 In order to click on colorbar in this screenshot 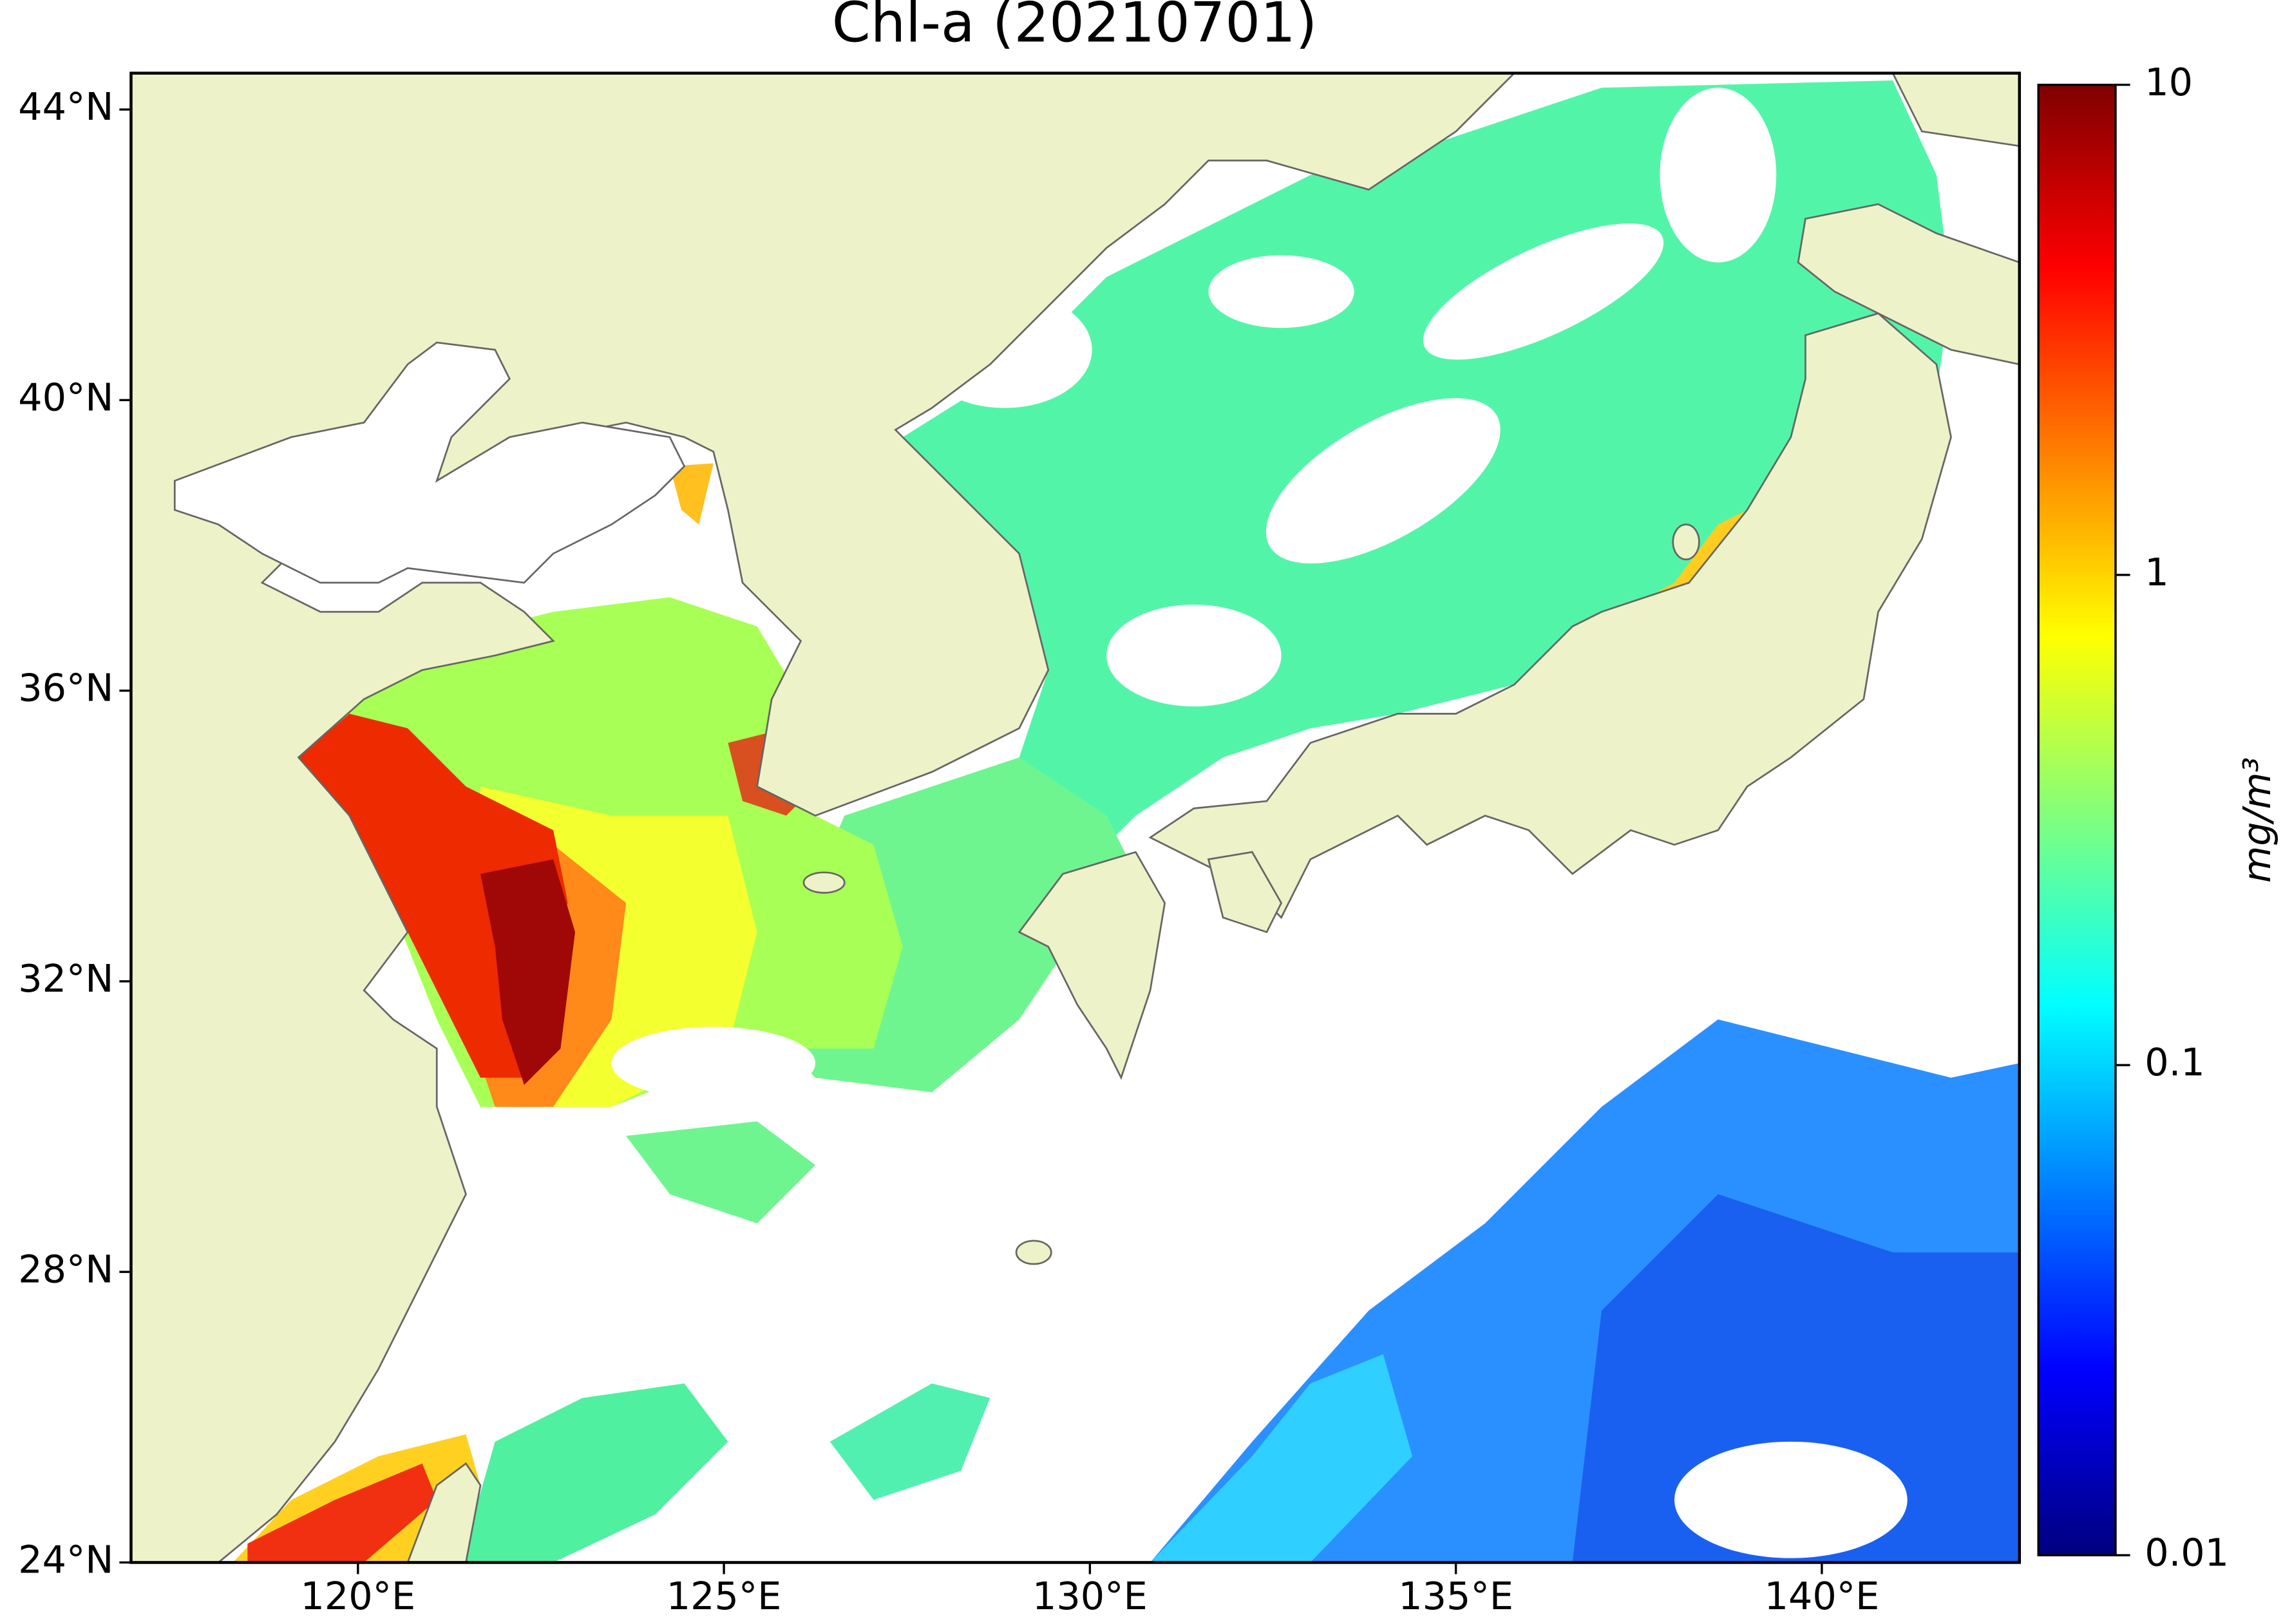, I will do `click(2077, 820)`.